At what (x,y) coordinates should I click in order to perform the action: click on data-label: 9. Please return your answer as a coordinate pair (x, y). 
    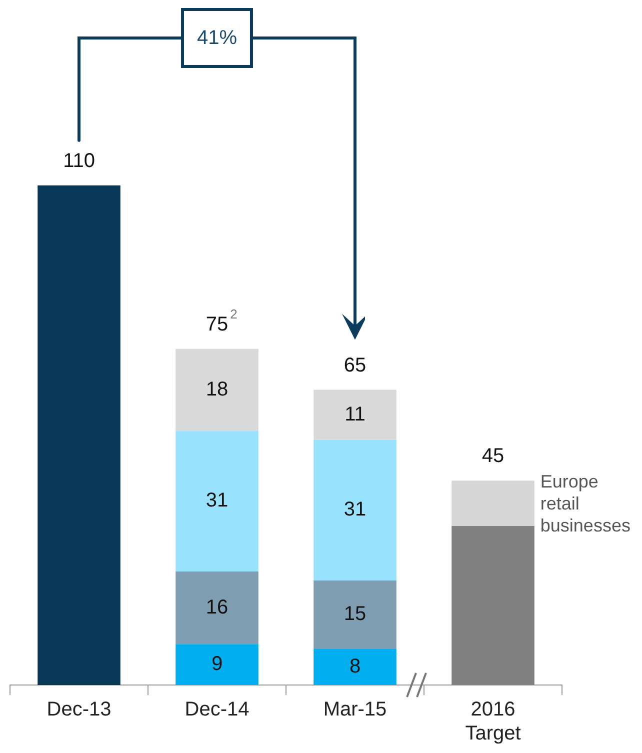
    Looking at the image, I should click on (217, 664).